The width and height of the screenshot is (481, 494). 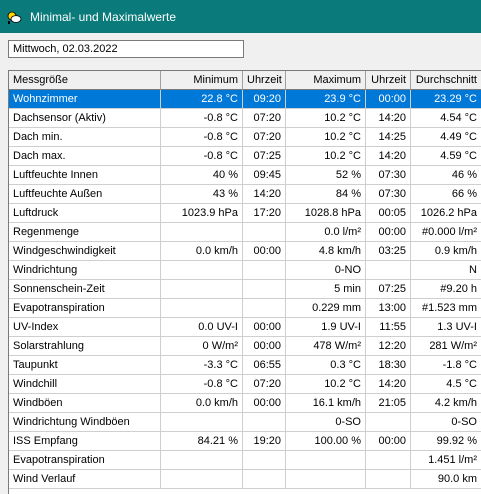 I want to click on row-measure: Regenmenge, so click(x=85, y=232).